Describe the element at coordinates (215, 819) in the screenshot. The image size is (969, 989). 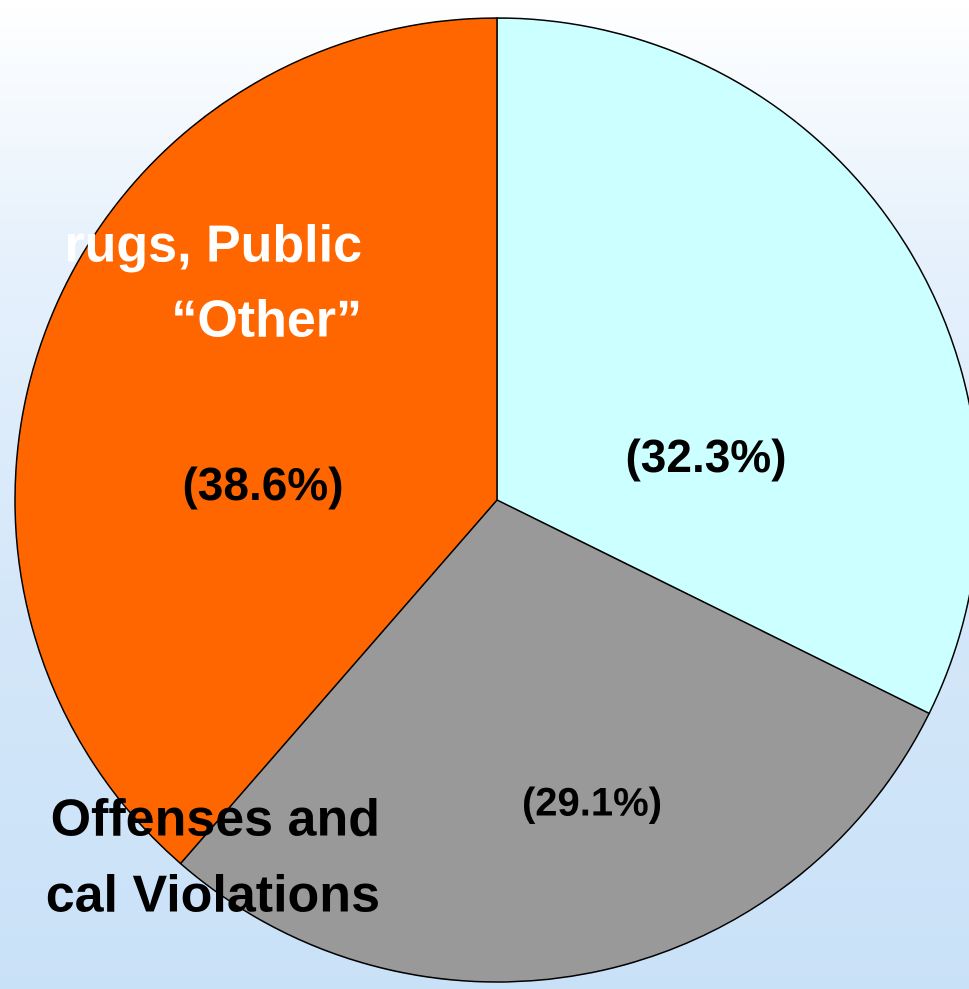
I see `category-label-1-line-0: Offenses and` at that location.